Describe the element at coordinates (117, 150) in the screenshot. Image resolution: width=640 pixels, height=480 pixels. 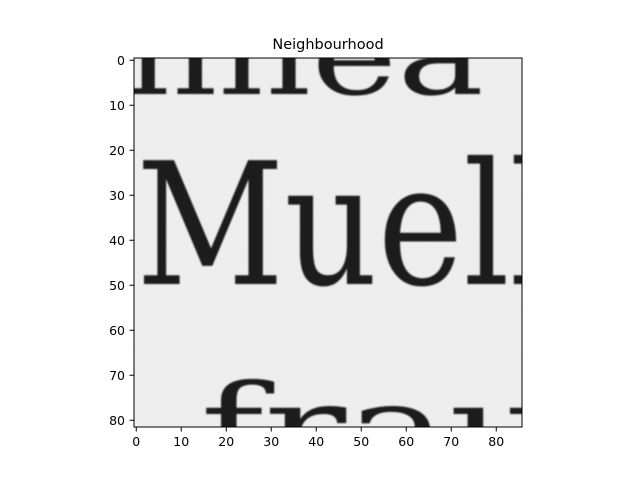
I see `y-tick-label: 20` at that location.